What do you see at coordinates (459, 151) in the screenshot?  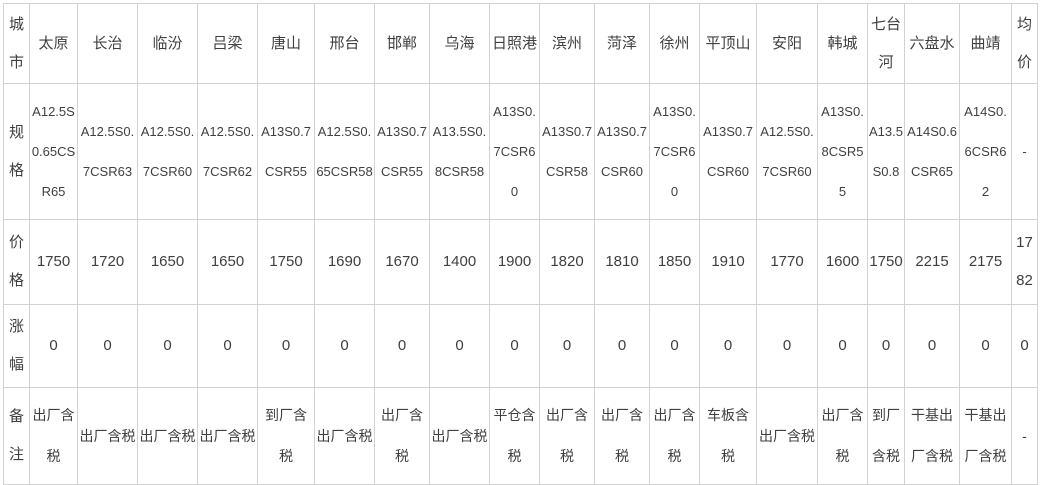 I see `spec-cell: A13.5S0.8CSR58` at bounding box center [459, 151].